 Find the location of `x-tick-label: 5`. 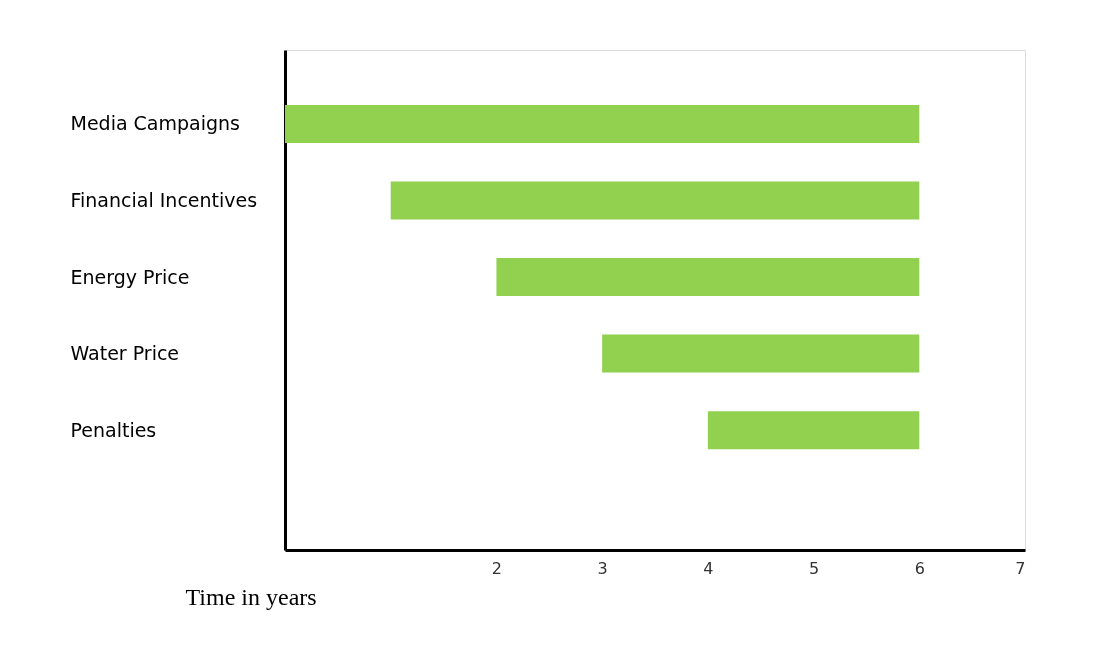

x-tick-label: 5 is located at coordinates (814, 568).